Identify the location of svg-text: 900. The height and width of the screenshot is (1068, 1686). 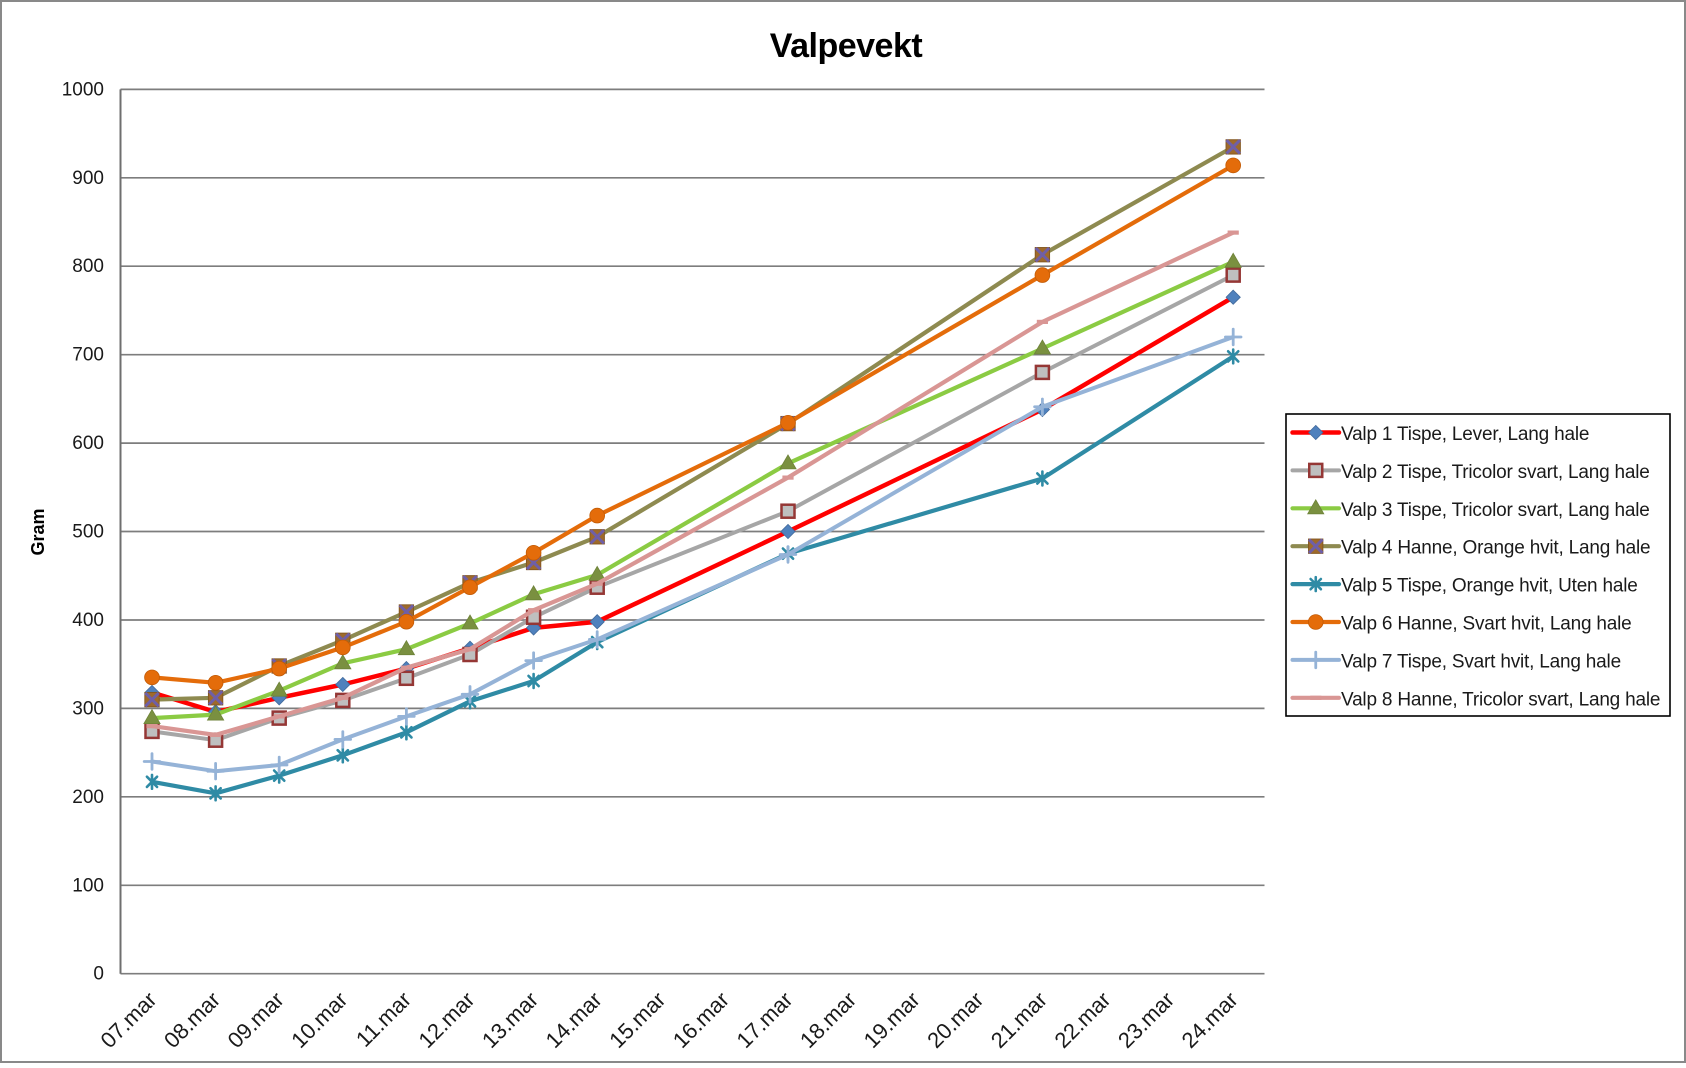
(88, 178).